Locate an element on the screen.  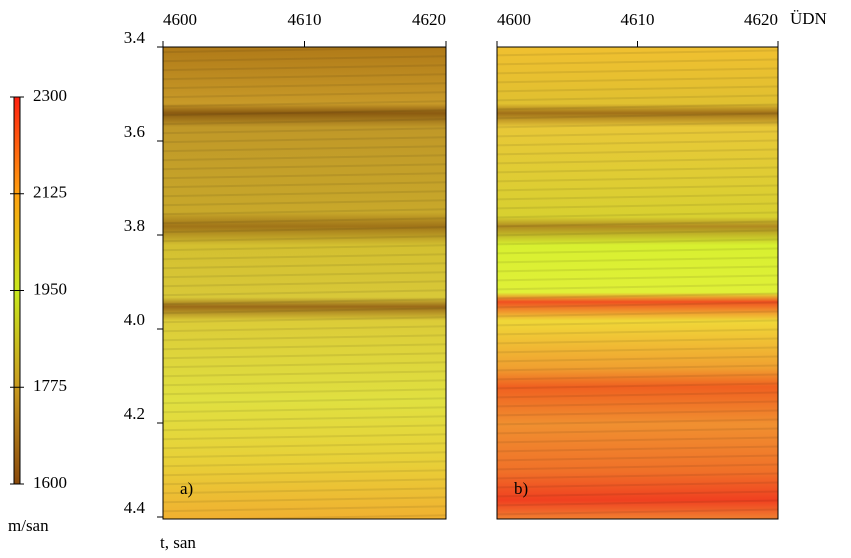
colorbar-label: m/san is located at coordinates (28, 525).